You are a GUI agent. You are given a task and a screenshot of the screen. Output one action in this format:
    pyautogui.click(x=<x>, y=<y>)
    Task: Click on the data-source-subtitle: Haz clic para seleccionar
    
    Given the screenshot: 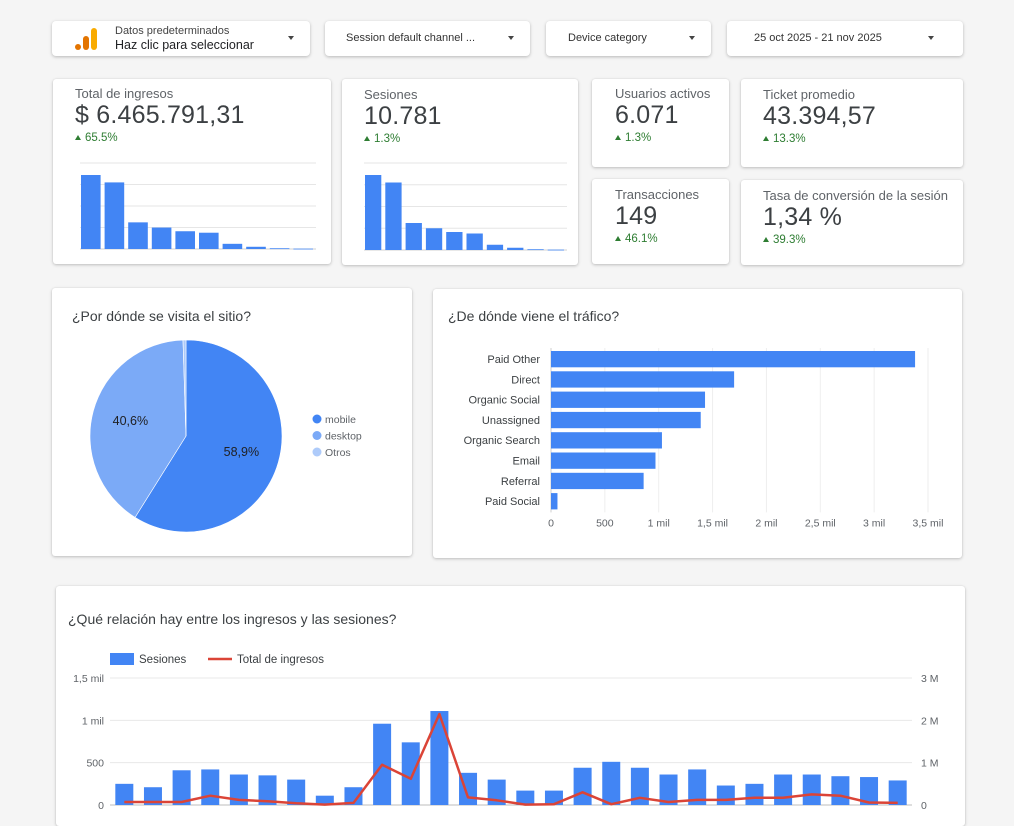 What is the action you would take?
    pyautogui.click(x=184, y=45)
    